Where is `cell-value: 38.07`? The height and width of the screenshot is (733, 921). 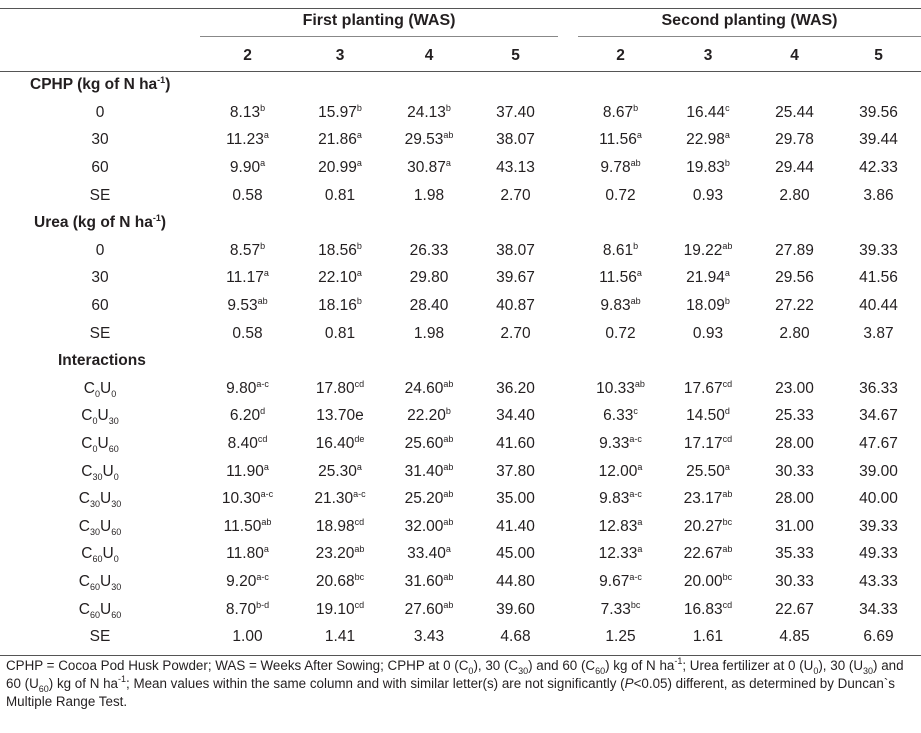 cell-value: 38.07 is located at coordinates (515, 250).